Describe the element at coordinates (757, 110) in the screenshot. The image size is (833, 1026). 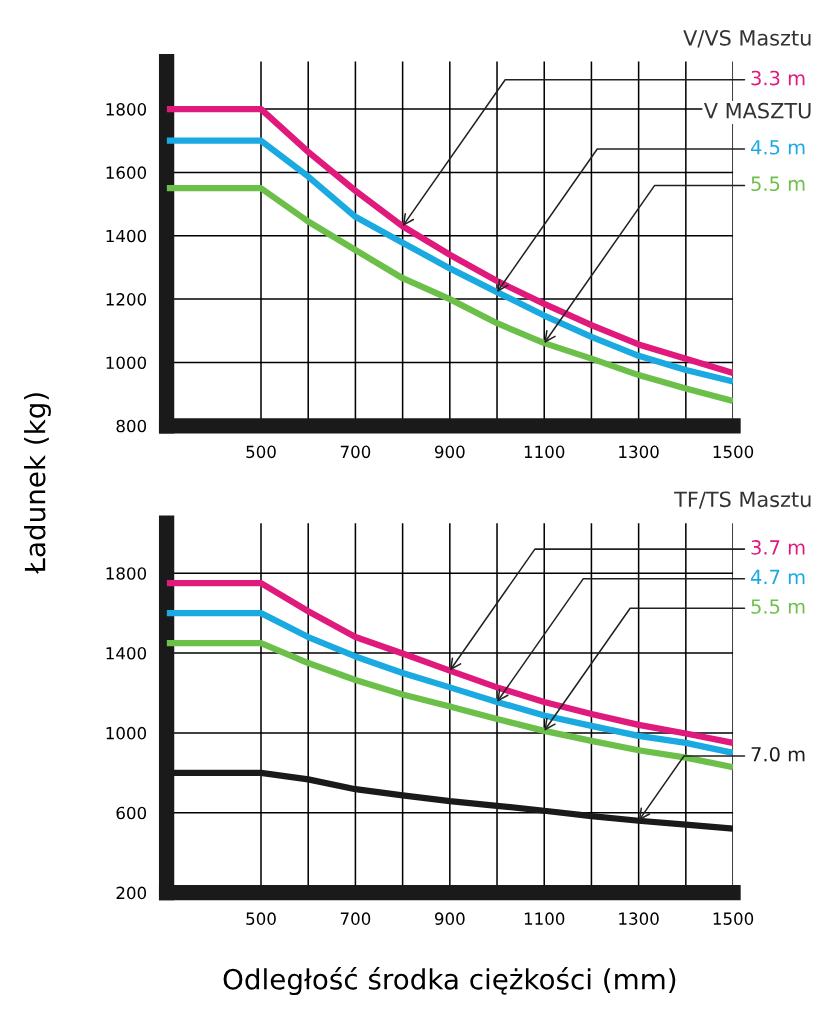
I see `annotation: V MASZTU` at that location.